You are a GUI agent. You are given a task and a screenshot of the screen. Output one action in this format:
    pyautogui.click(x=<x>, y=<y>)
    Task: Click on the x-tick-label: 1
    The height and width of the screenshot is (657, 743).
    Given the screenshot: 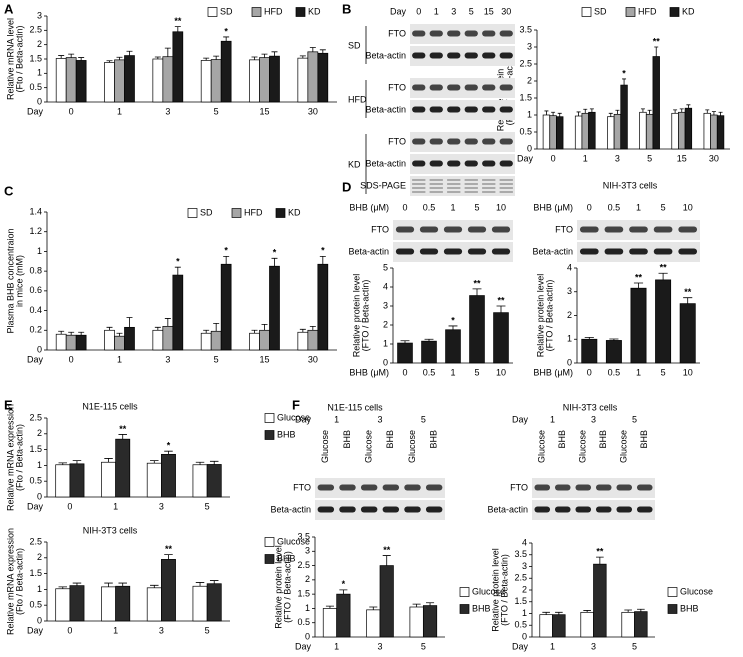 What is the action you would take?
    pyautogui.click(x=585, y=158)
    